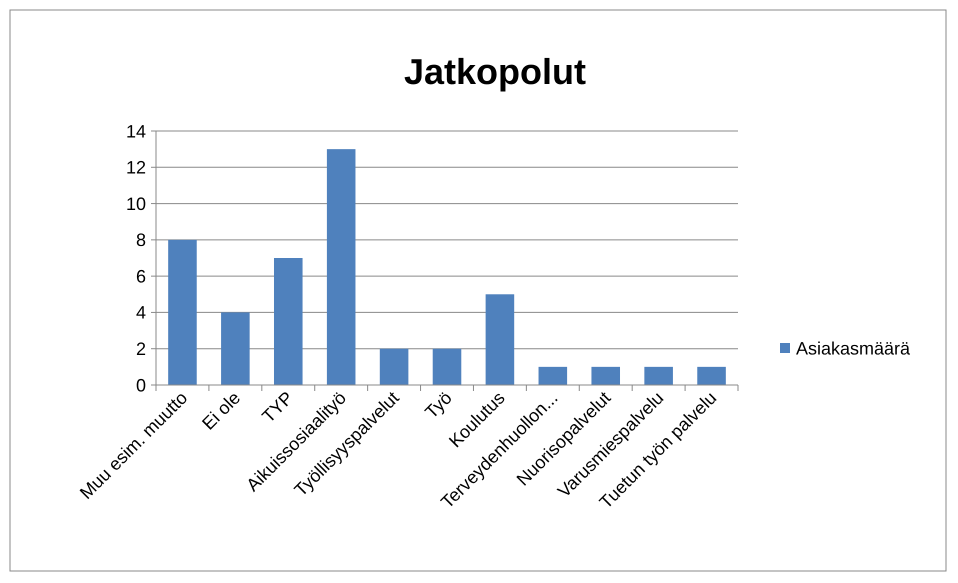 The image size is (958, 583). What do you see at coordinates (141, 385) in the screenshot?
I see `y-tick-label: 0` at bounding box center [141, 385].